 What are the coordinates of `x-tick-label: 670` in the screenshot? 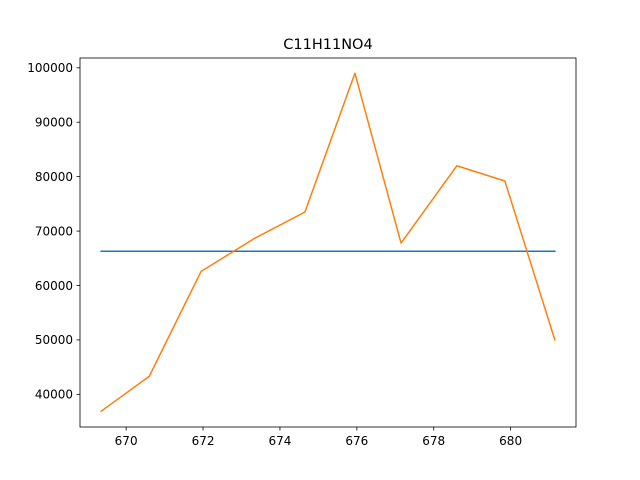 It's located at (126, 441).